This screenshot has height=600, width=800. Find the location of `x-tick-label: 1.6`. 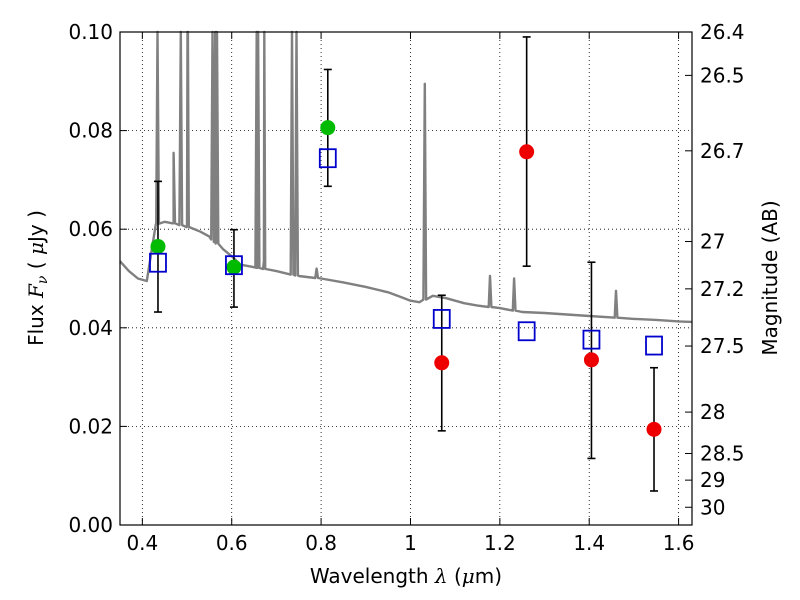

x-tick-label: 1.6 is located at coordinates (679, 543).